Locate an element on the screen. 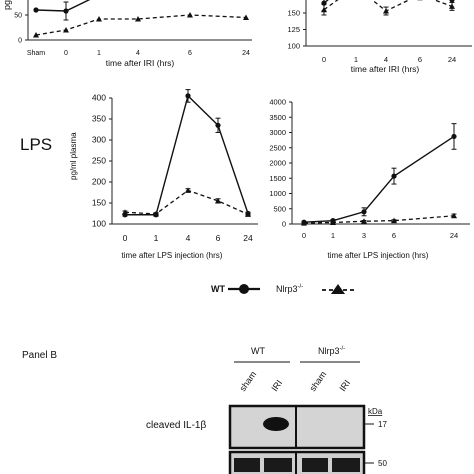 This screenshot has height=474, width=474. iri-right-xlabel: time after IRI (hrs) is located at coordinates (385, 69).